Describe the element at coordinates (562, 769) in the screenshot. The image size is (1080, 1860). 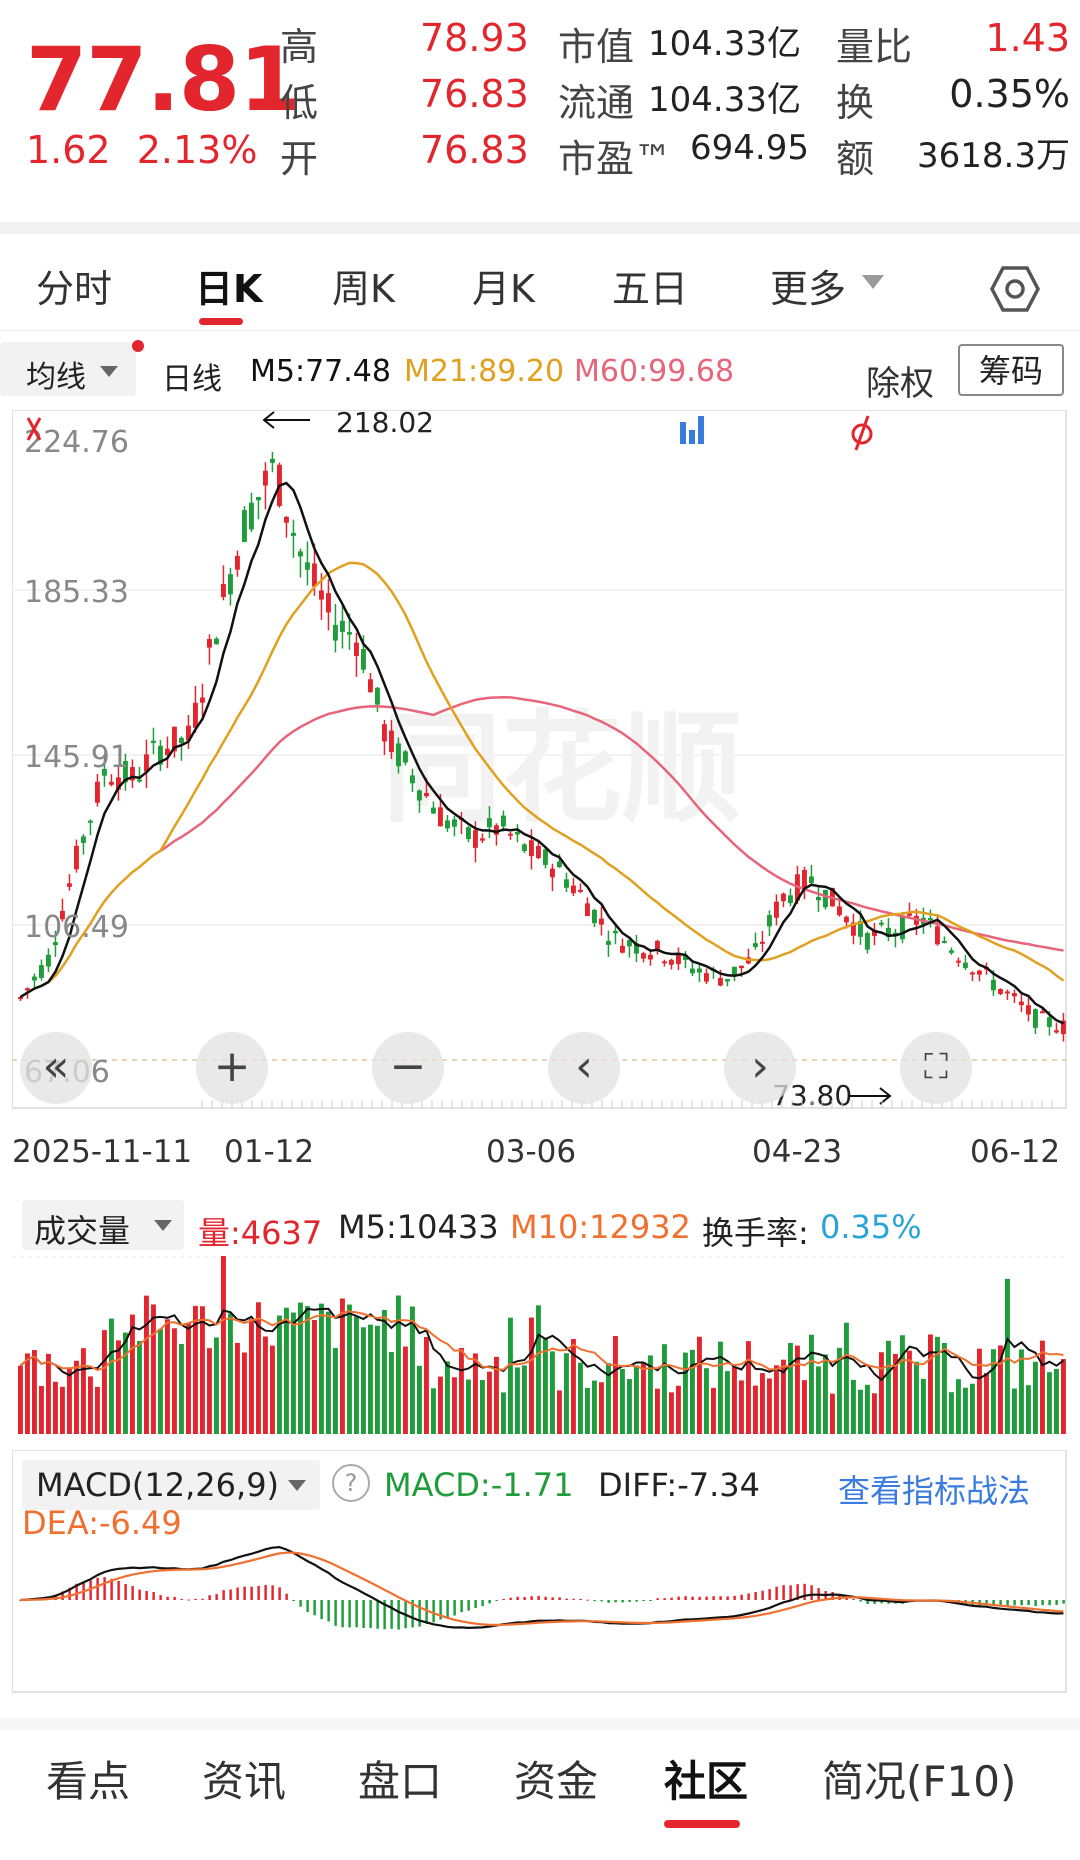
I see `watermark: 同花顺` at that location.